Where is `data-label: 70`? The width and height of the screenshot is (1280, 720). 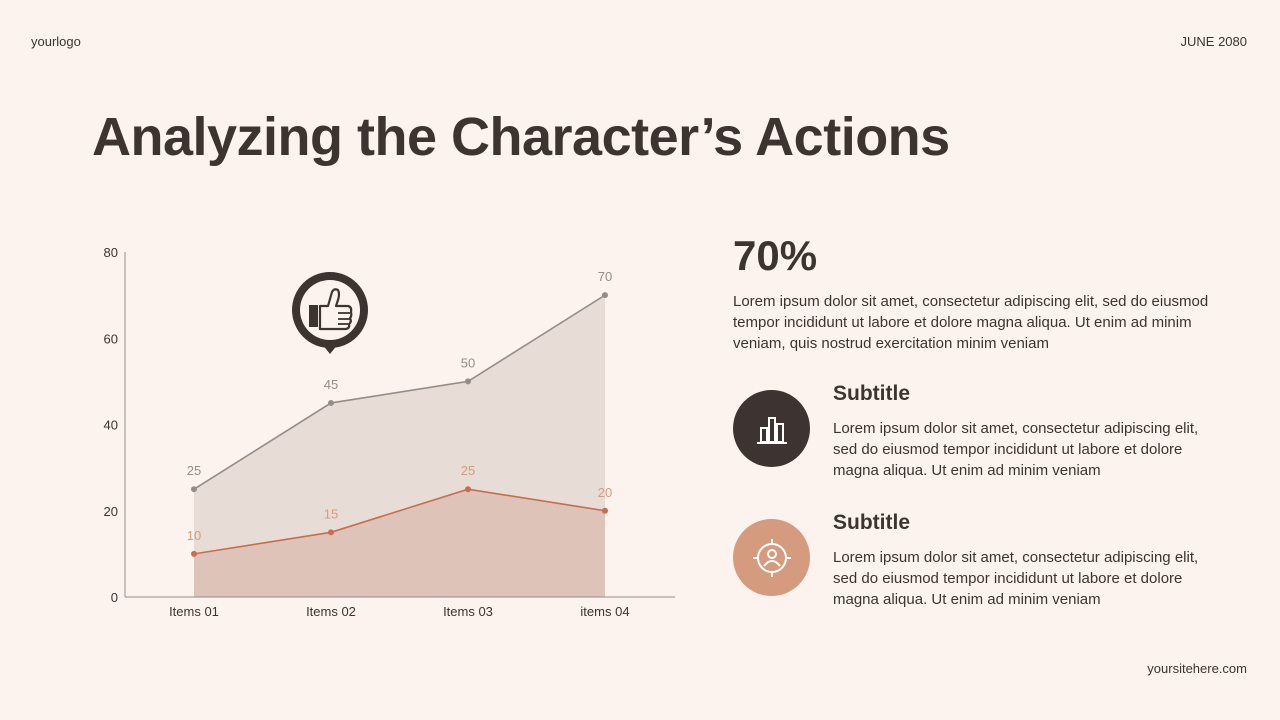 data-label: 70 is located at coordinates (605, 276).